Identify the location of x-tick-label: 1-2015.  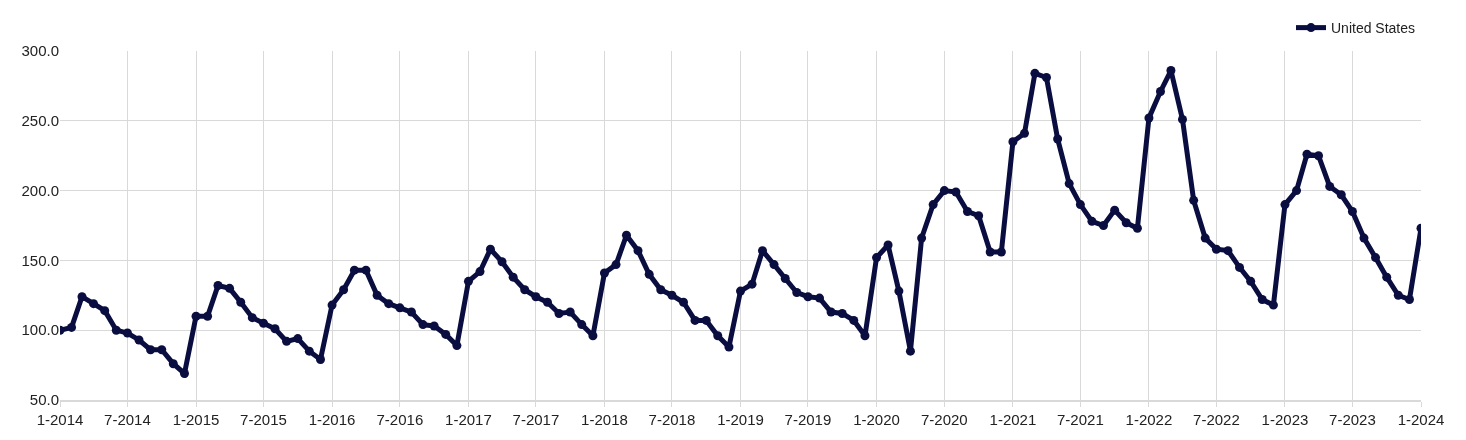
(196, 419).